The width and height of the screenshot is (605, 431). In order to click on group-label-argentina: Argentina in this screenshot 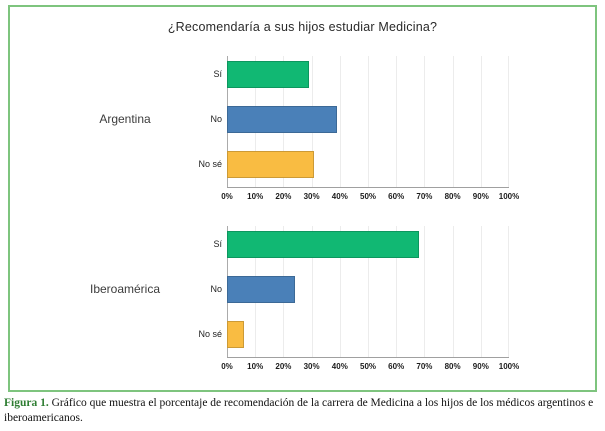, I will do `click(125, 119)`.